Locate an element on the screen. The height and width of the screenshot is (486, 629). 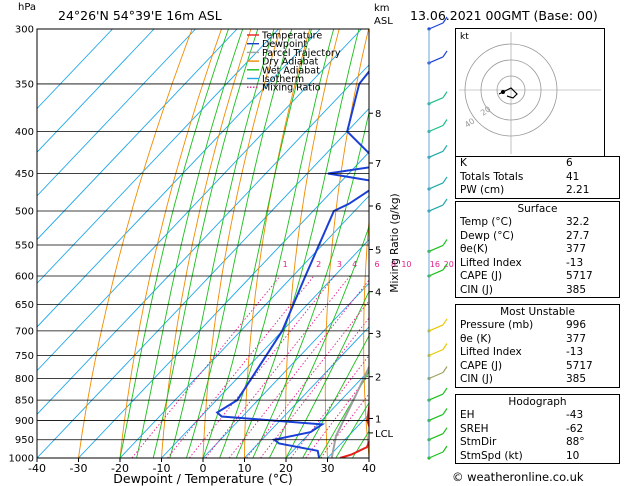
surface-title: Surface is located at coordinates (537, 209).